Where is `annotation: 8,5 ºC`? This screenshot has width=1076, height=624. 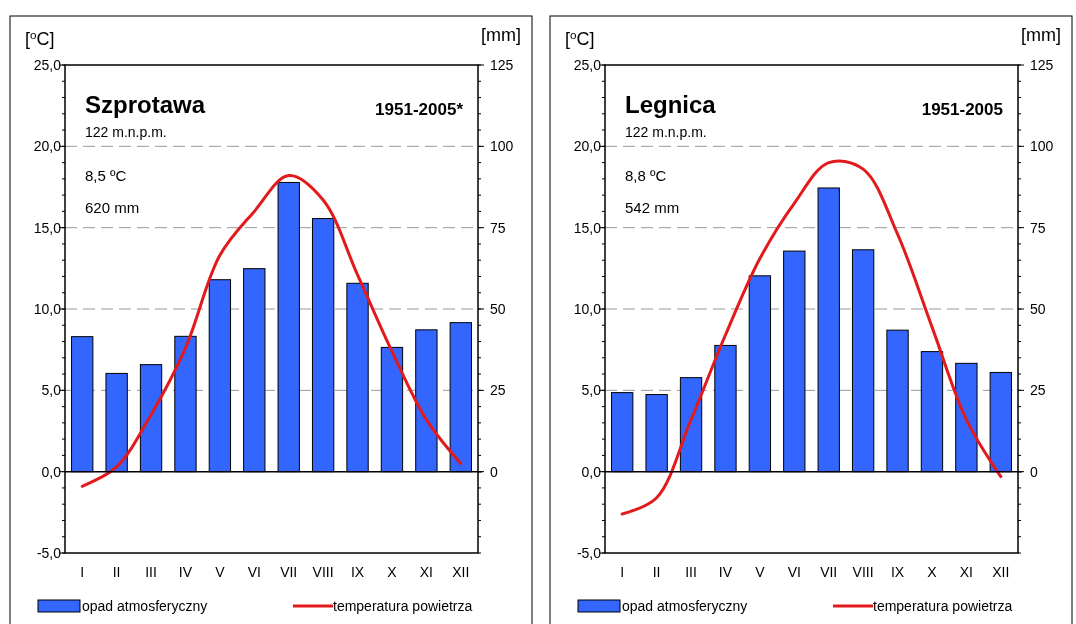 annotation: 8,5 ºC is located at coordinates (106, 175).